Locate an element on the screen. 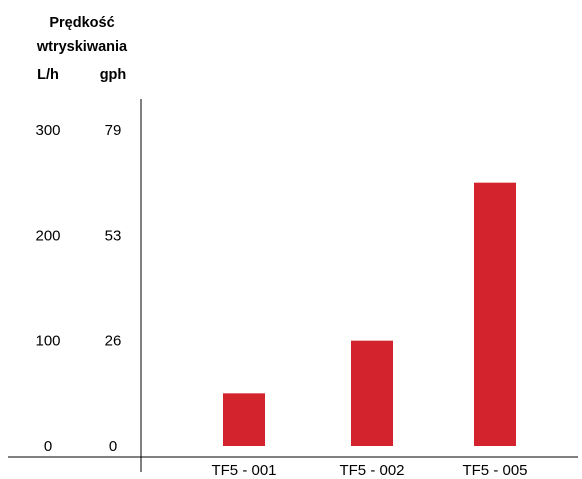 This screenshot has width=582, height=479. y-tick-primary-0: 0 is located at coordinates (48, 446).